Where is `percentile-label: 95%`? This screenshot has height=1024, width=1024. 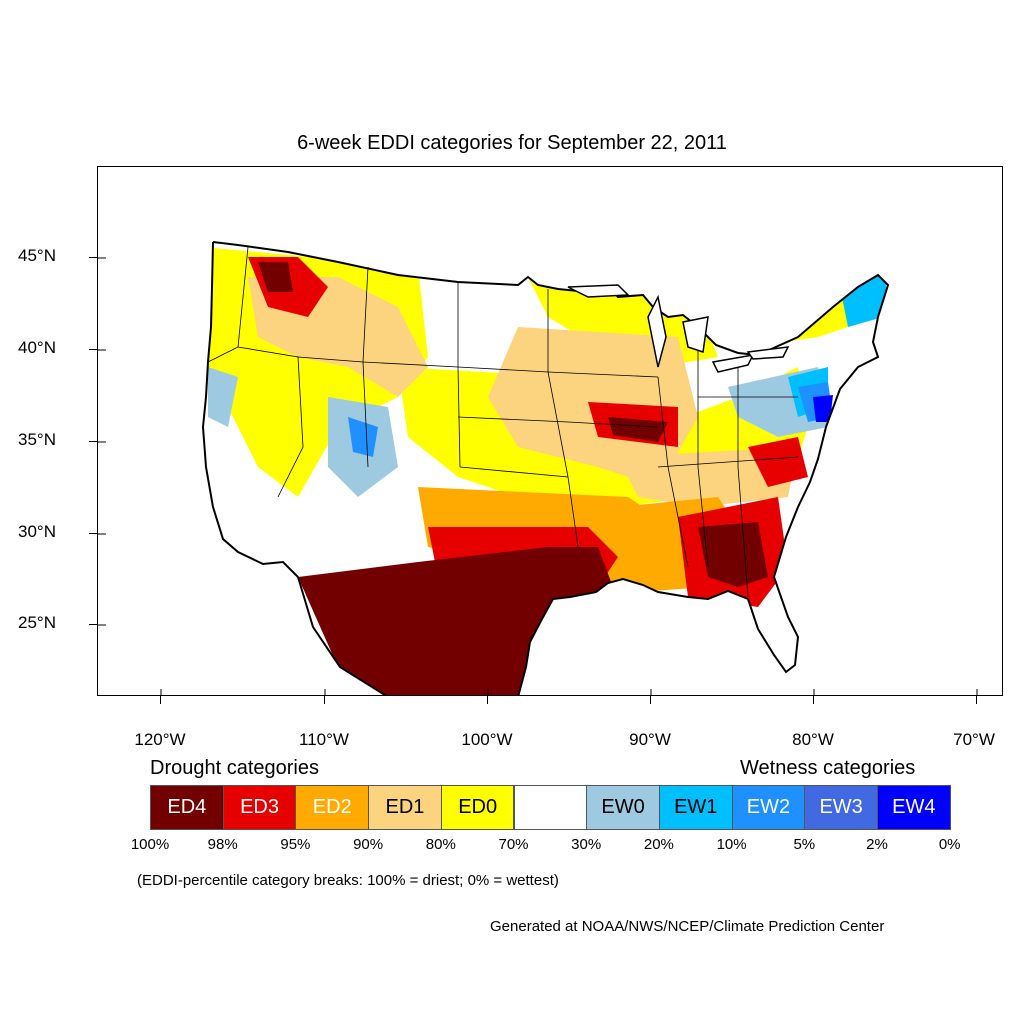
percentile-label: 95% is located at coordinates (295, 844).